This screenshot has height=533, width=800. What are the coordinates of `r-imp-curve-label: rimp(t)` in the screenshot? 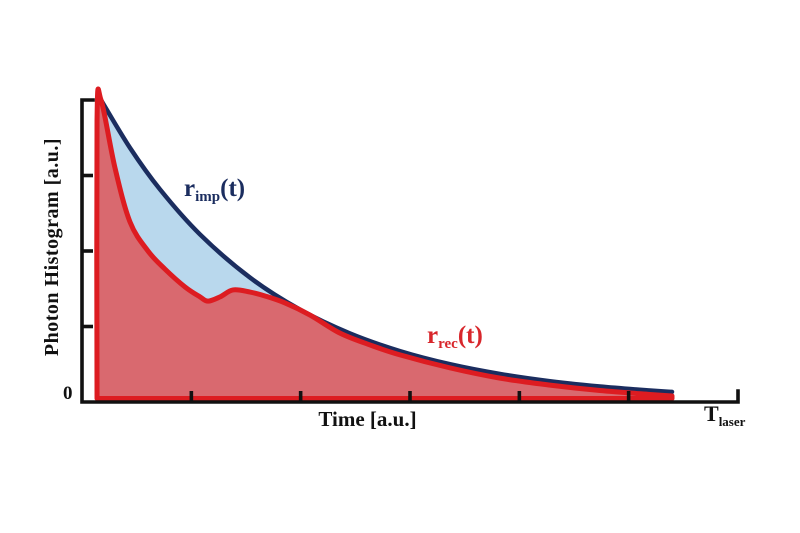 It's located at (215, 190).